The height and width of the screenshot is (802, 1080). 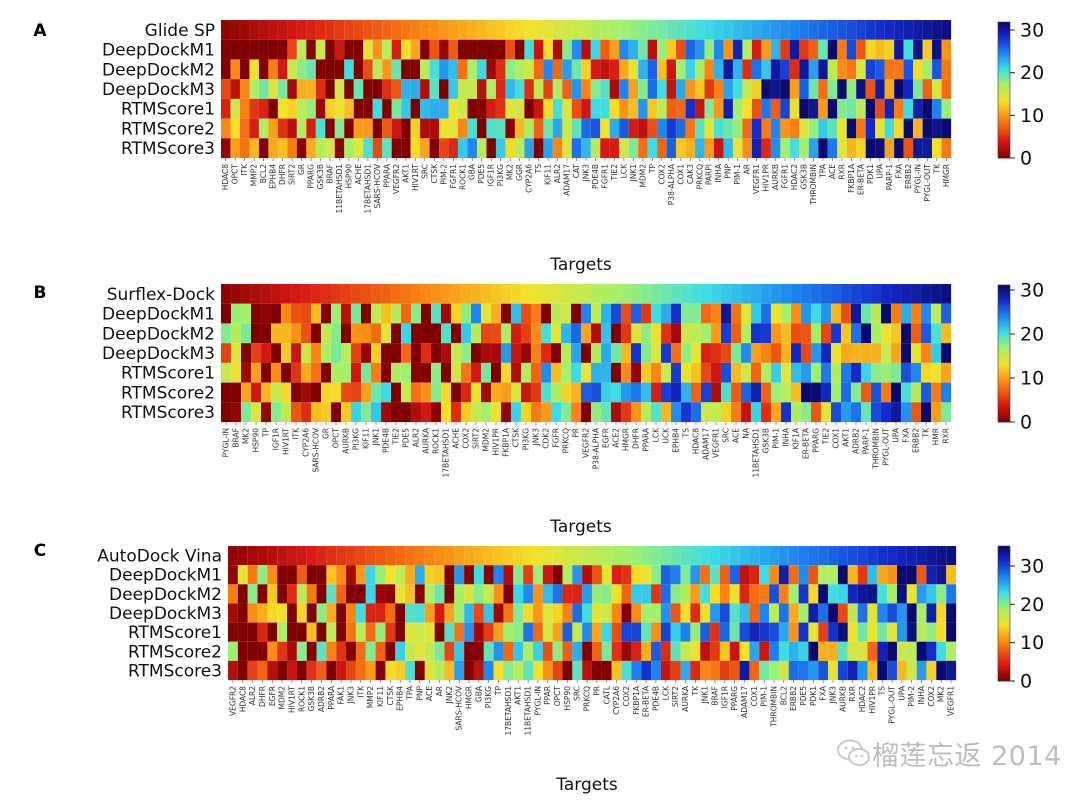 What do you see at coordinates (557, 174) in the screenshot?
I see `target-tick-label: ALR2` at bounding box center [557, 174].